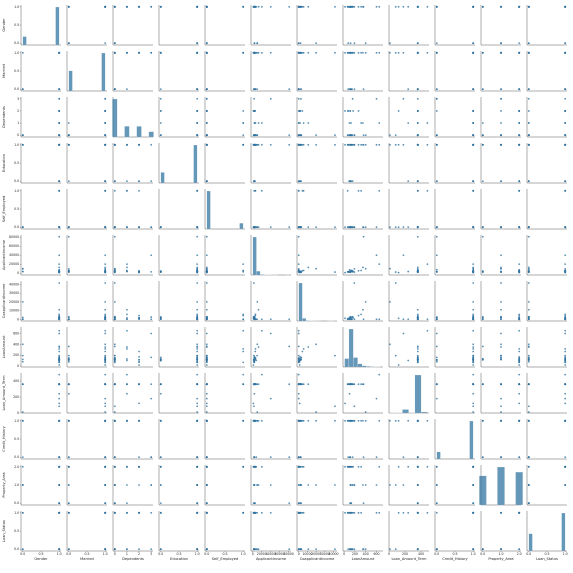  I want to click on y-axis-label: Property_Area, so click(4, 484).